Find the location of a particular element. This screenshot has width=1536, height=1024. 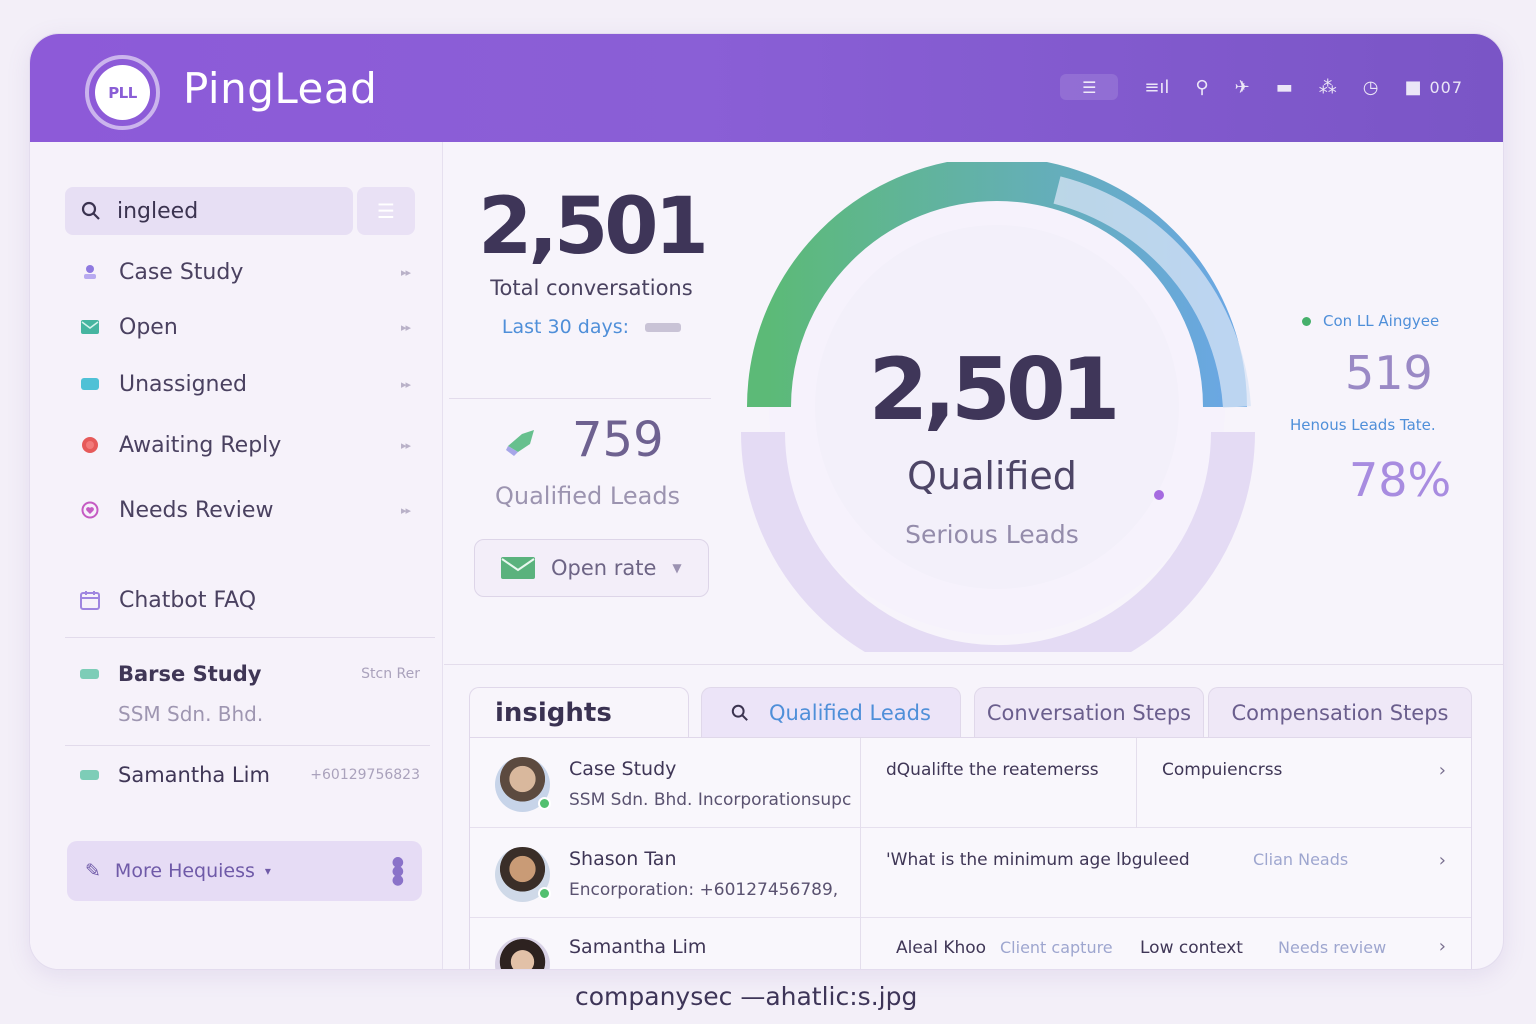

tab-qualified-leads: Qualified Leads is located at coordinates (831, 712).